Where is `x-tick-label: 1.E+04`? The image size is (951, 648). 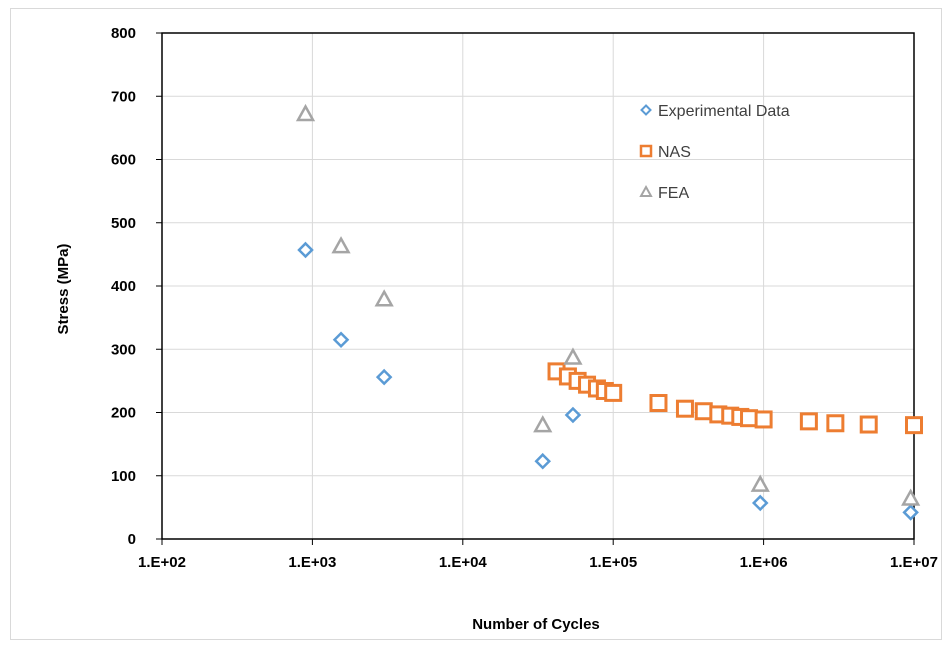
x-tick-label: 1.E+04 is located at coordinates (463, 562).